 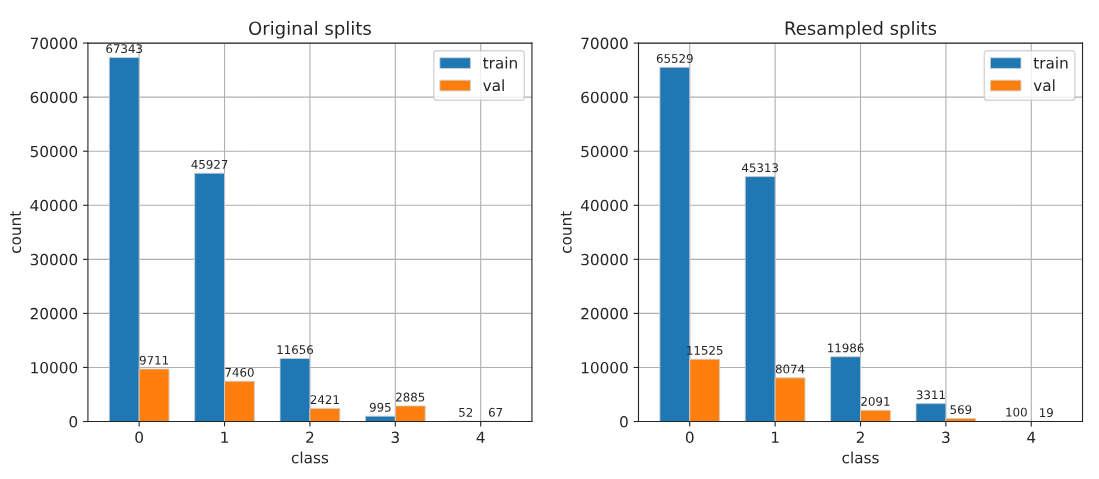 I want to click on data-label: 100, so click(x=1016, y=412).